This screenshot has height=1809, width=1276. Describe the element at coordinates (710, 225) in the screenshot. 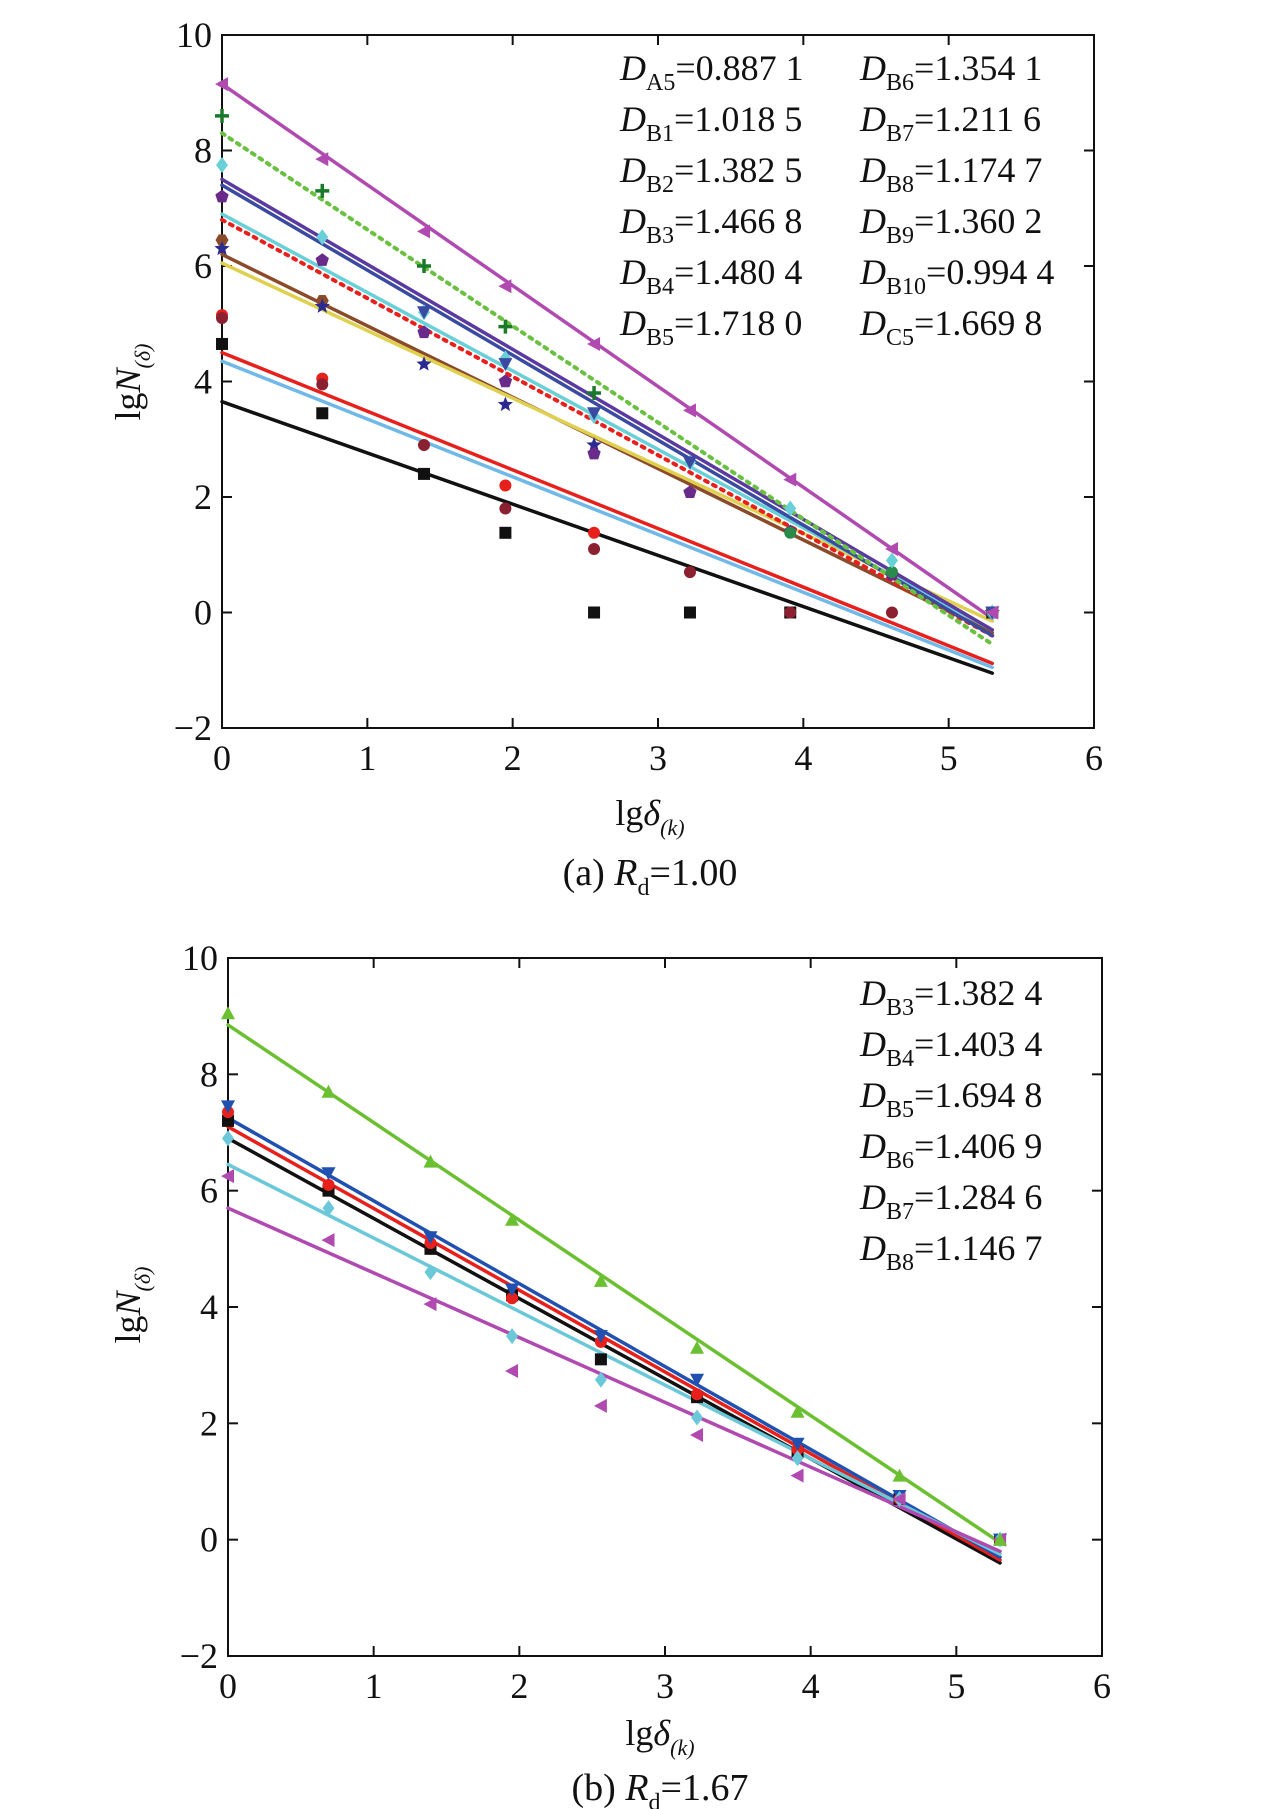

I see `annotation-B3: DB3=1.466 8` at that location.